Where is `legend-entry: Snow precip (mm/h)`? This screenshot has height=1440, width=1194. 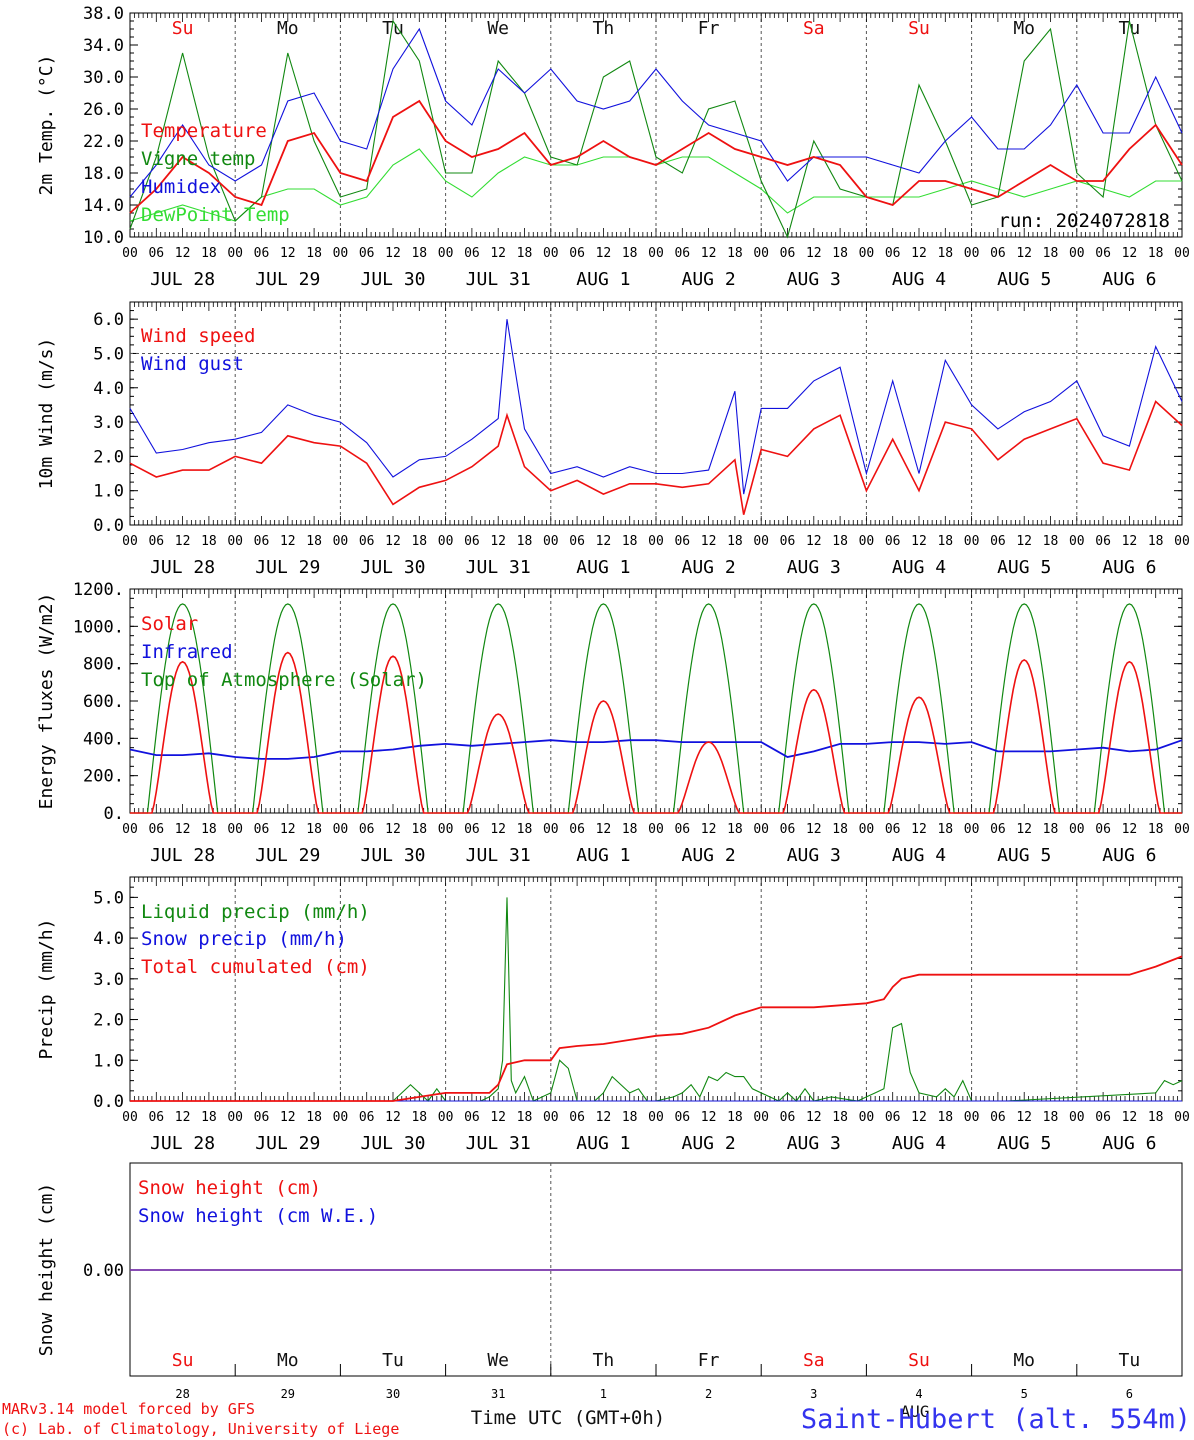 legend-entry: Snow precip (mm/h) is located at coordinates (244, 939).